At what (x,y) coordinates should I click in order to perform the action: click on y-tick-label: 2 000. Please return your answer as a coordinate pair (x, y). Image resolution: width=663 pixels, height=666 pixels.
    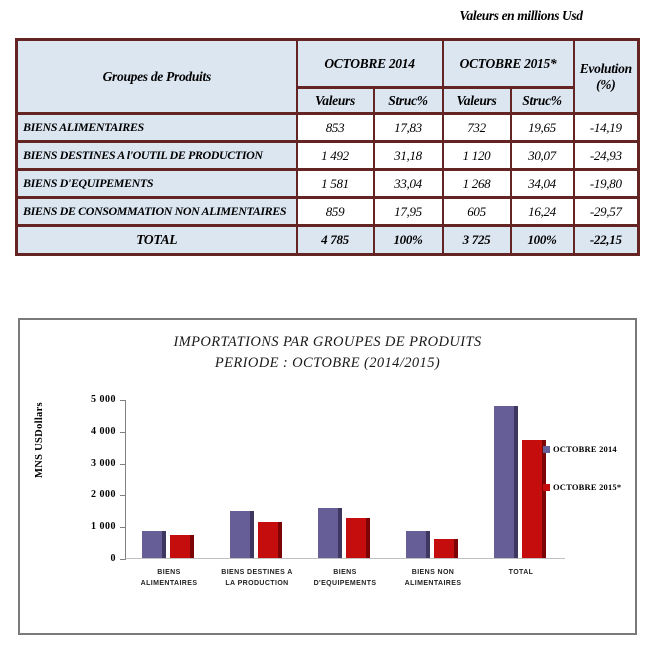
    Looking at the image, I should click on (103, 495).